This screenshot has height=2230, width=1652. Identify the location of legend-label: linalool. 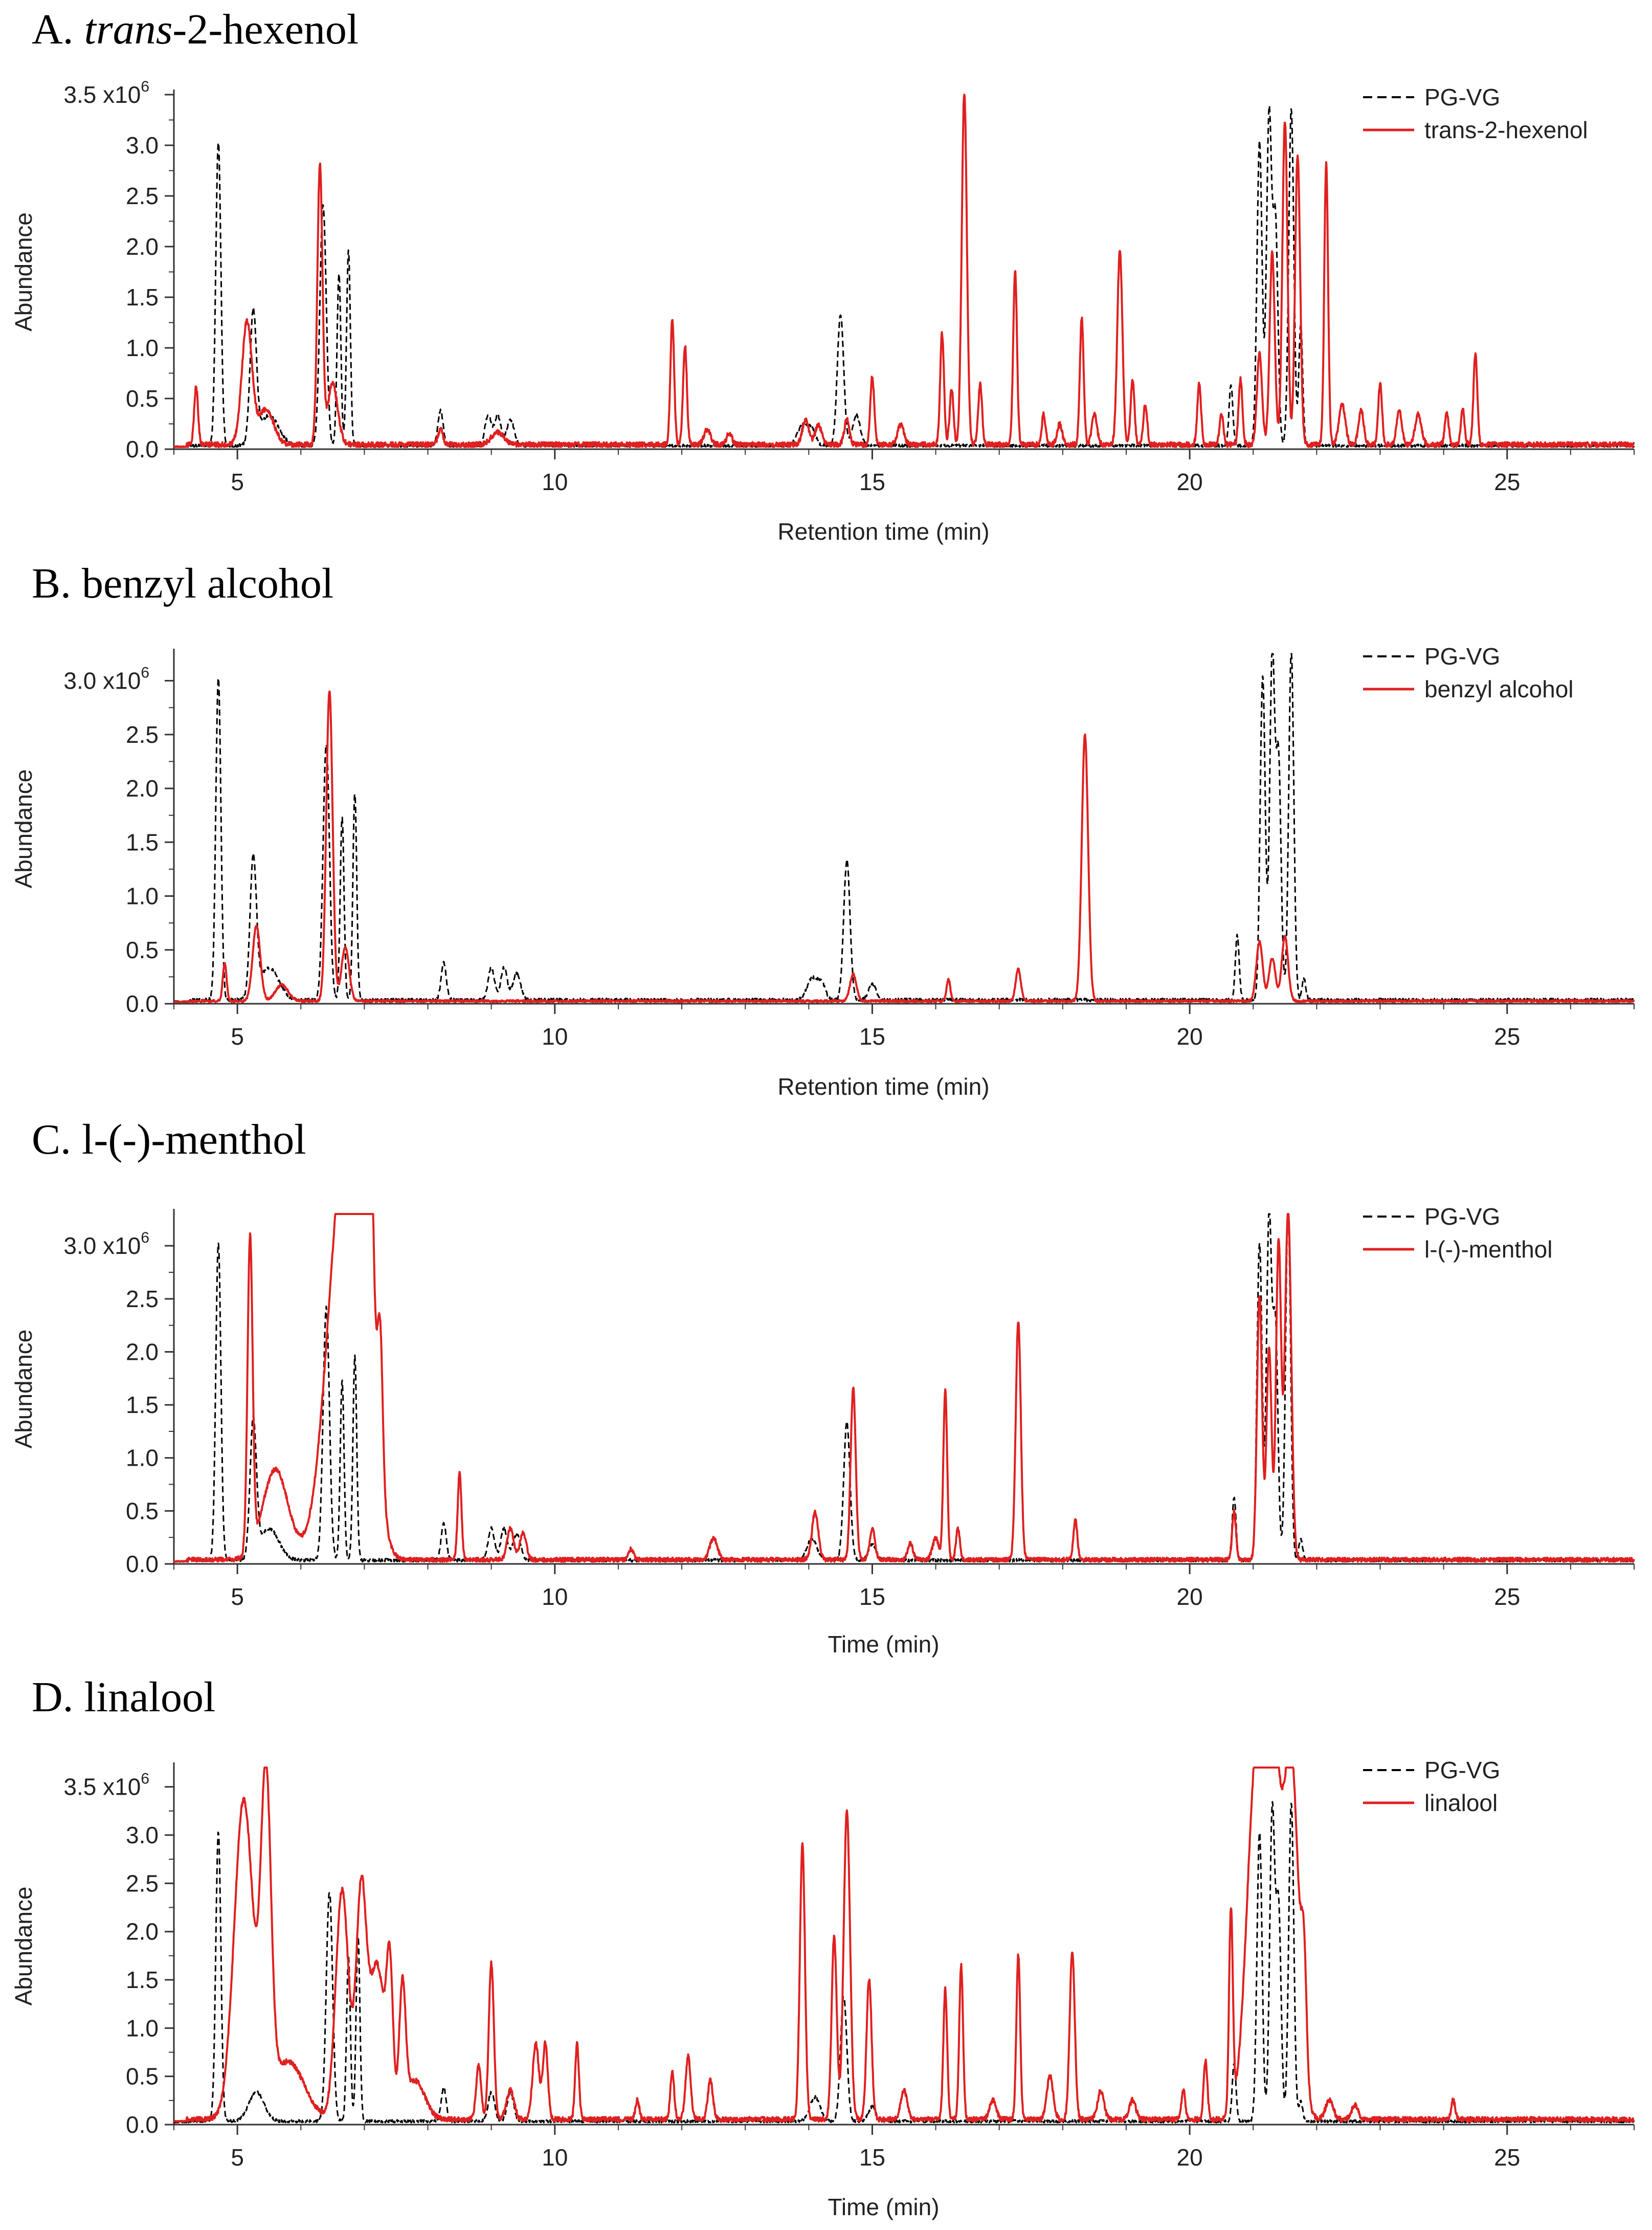
(1461, 1803).